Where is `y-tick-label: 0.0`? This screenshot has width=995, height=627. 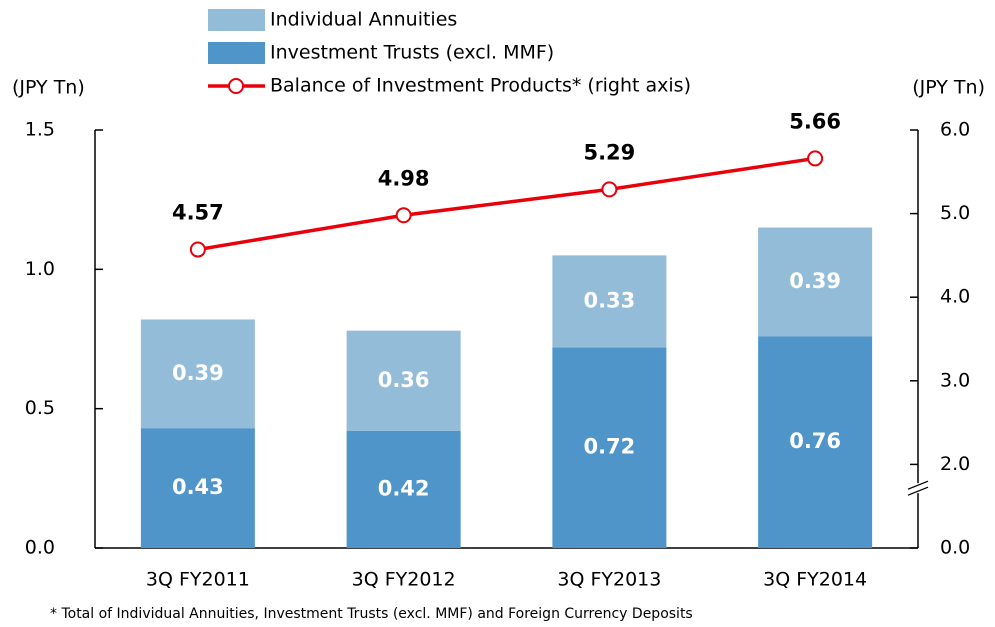
y-tick-label: 0.0 is located at coordinates (40, 548).